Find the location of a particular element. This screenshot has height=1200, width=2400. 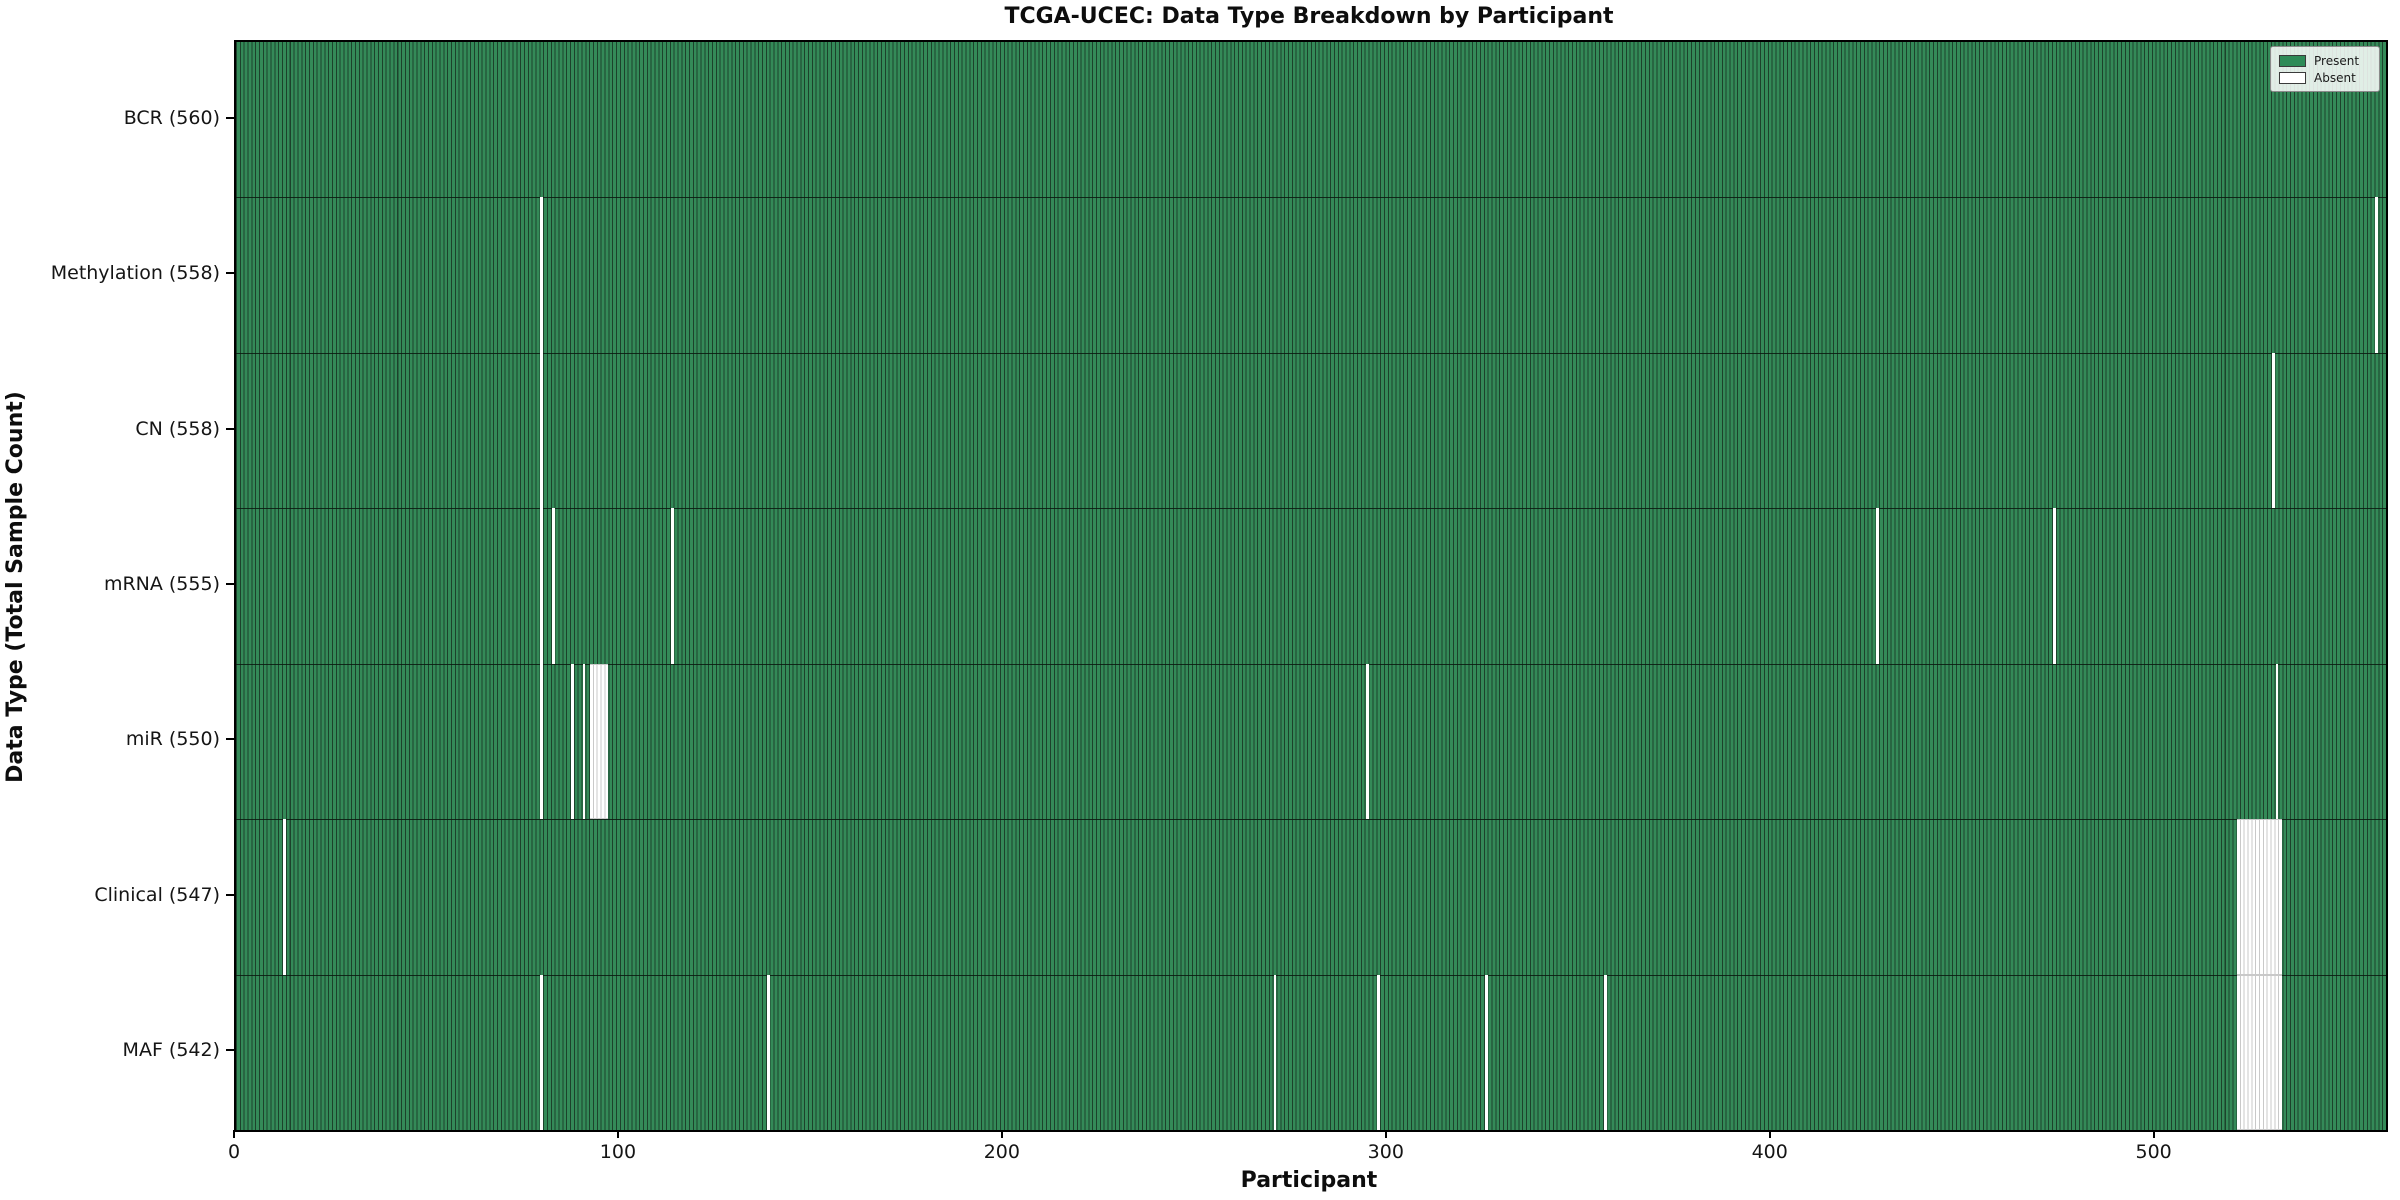

xtick-label-300: 300 is located at coordinates (1385, 1152).